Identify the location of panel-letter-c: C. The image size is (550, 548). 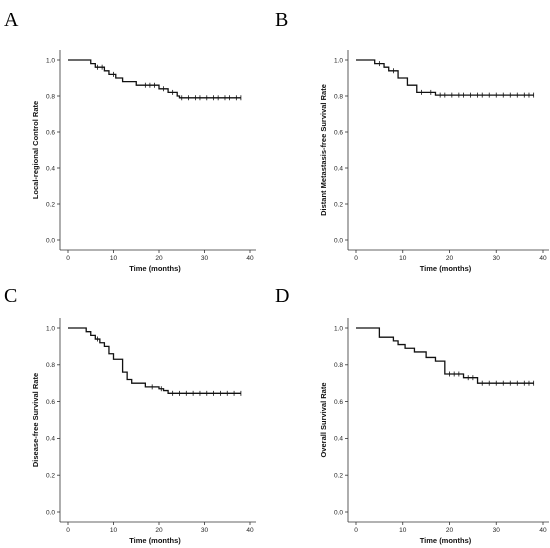
(10, 296).